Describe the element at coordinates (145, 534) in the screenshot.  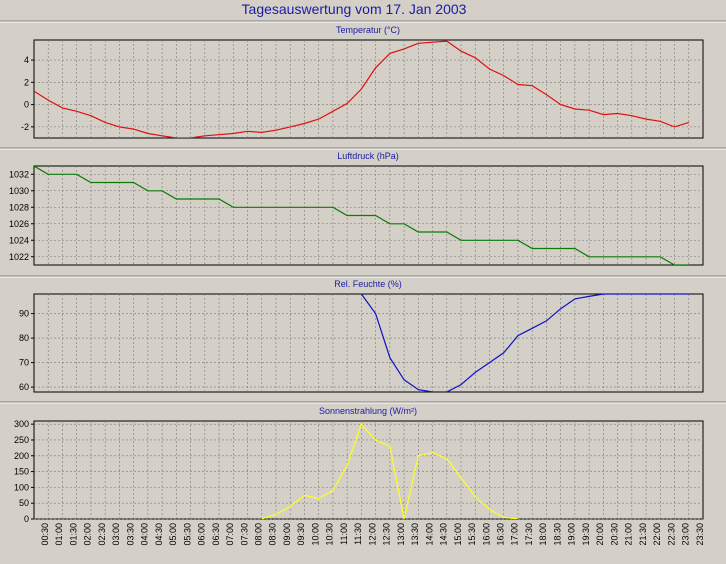
I see `x-tick-label: 04:00` at that location.